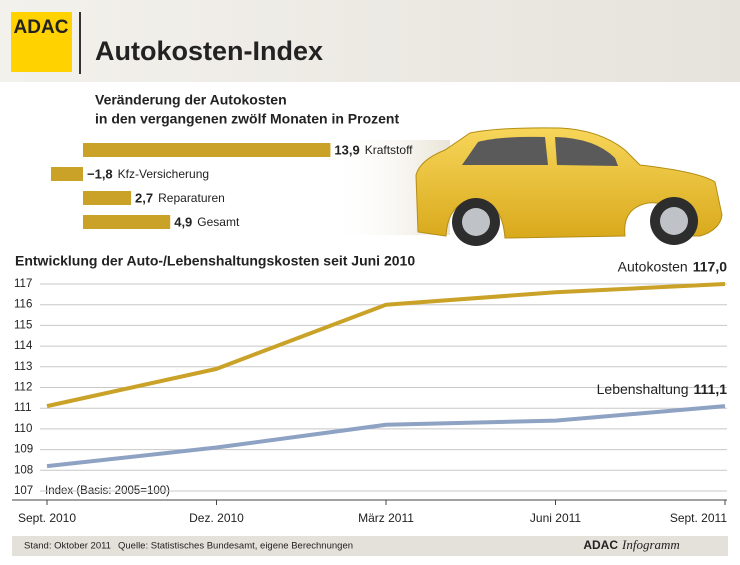 The width and height of the screenshot is (740, 565). What do you see at coordinates (600, 545) in the screenshot?
I see `footer-brand: ADAC` at bounding box center [600, 545].